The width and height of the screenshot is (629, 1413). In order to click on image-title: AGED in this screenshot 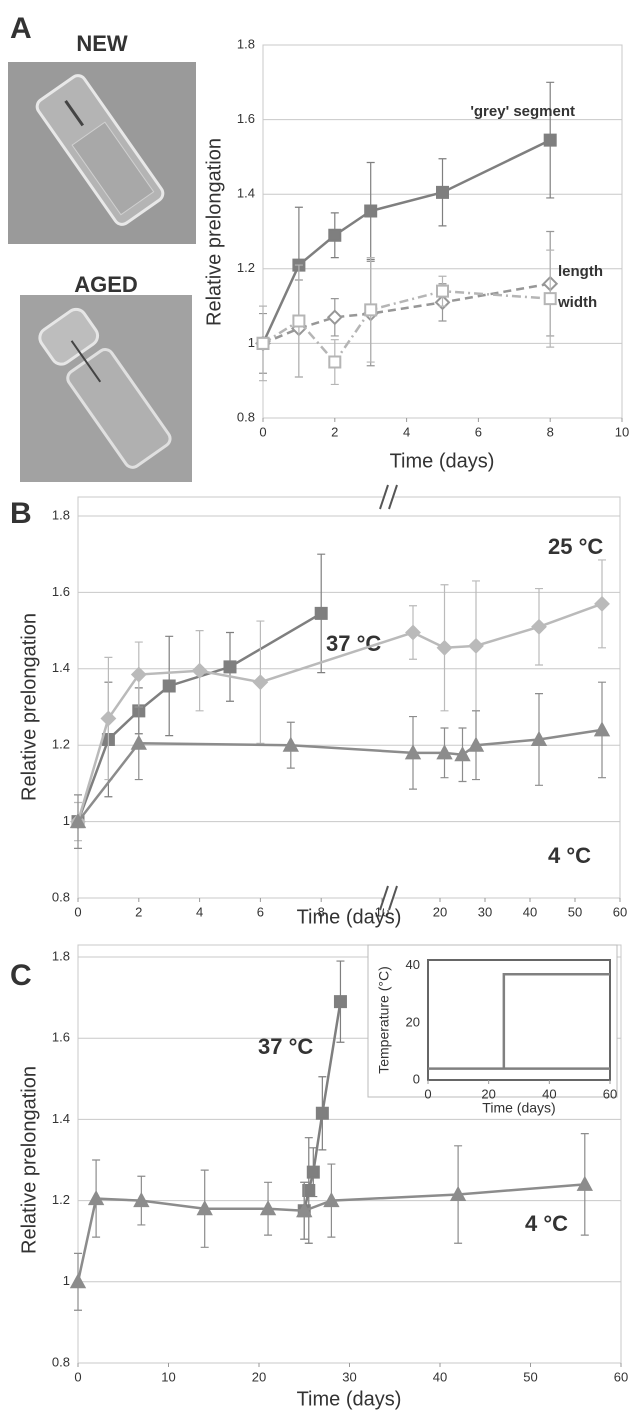, I will do `click(106, 284)`.